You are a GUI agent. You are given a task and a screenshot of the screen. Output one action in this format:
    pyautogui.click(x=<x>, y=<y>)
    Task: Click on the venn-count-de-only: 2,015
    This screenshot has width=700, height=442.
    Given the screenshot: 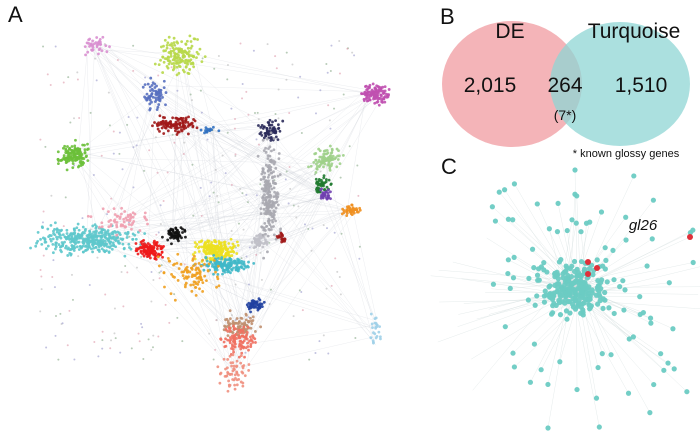 What is the action you would take?
    pyautogui.click(x=490, y=85)
    